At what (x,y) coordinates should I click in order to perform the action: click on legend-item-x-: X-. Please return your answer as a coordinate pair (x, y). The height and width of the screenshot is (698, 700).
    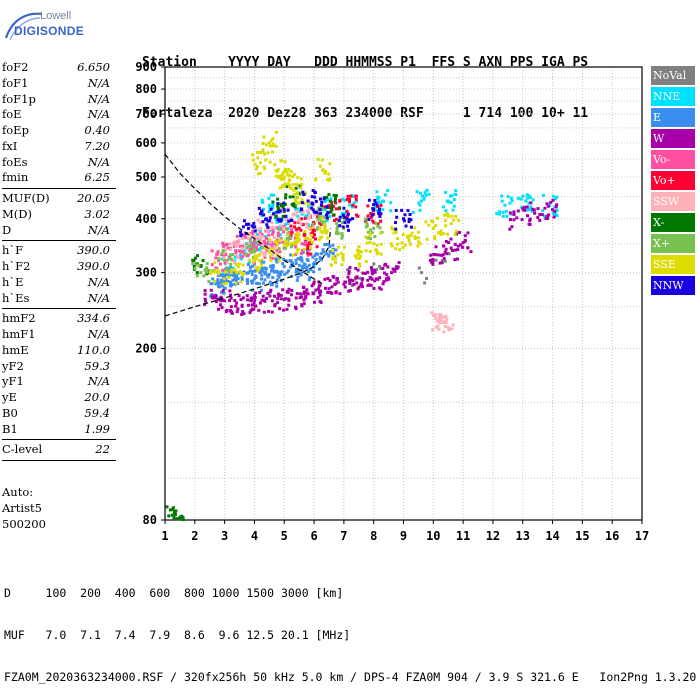
    Looking at the image, I should click on (673, 222).